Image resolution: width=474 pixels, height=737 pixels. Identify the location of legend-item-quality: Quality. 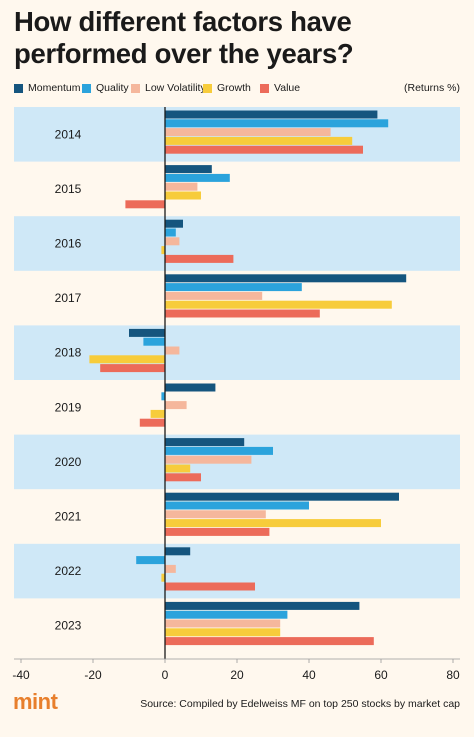
(105, 88).